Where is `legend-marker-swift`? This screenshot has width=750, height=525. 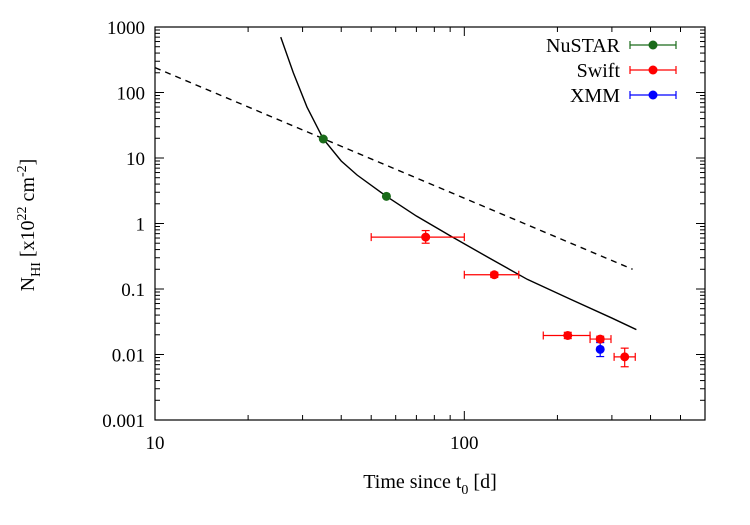
legend-marker-swift is located at coordinates (653, 70).